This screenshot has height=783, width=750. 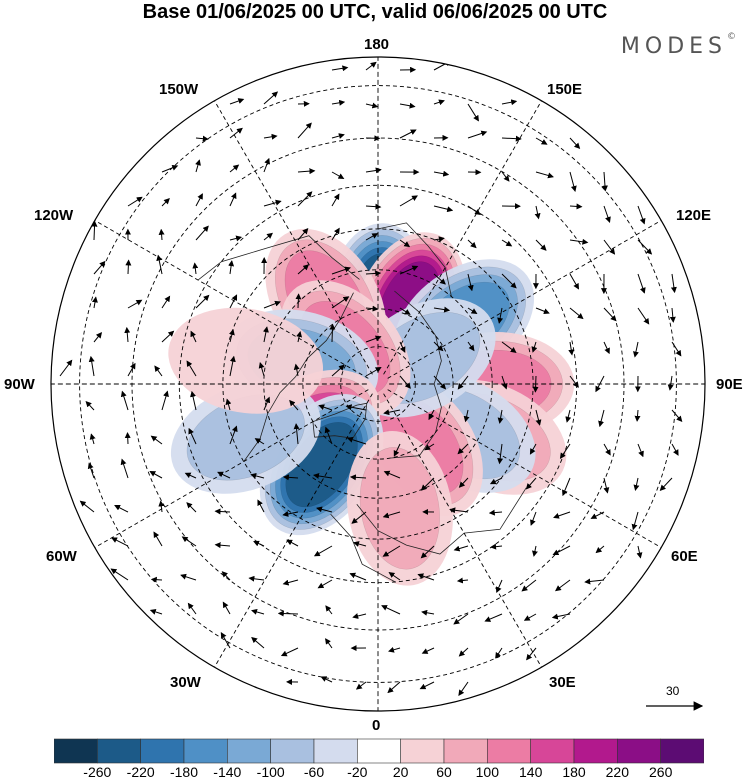 What do you see at coordinates (19, 384) in the screenshot?
I see `lon-label-90w: 90W` at bounding box center [19, 384].